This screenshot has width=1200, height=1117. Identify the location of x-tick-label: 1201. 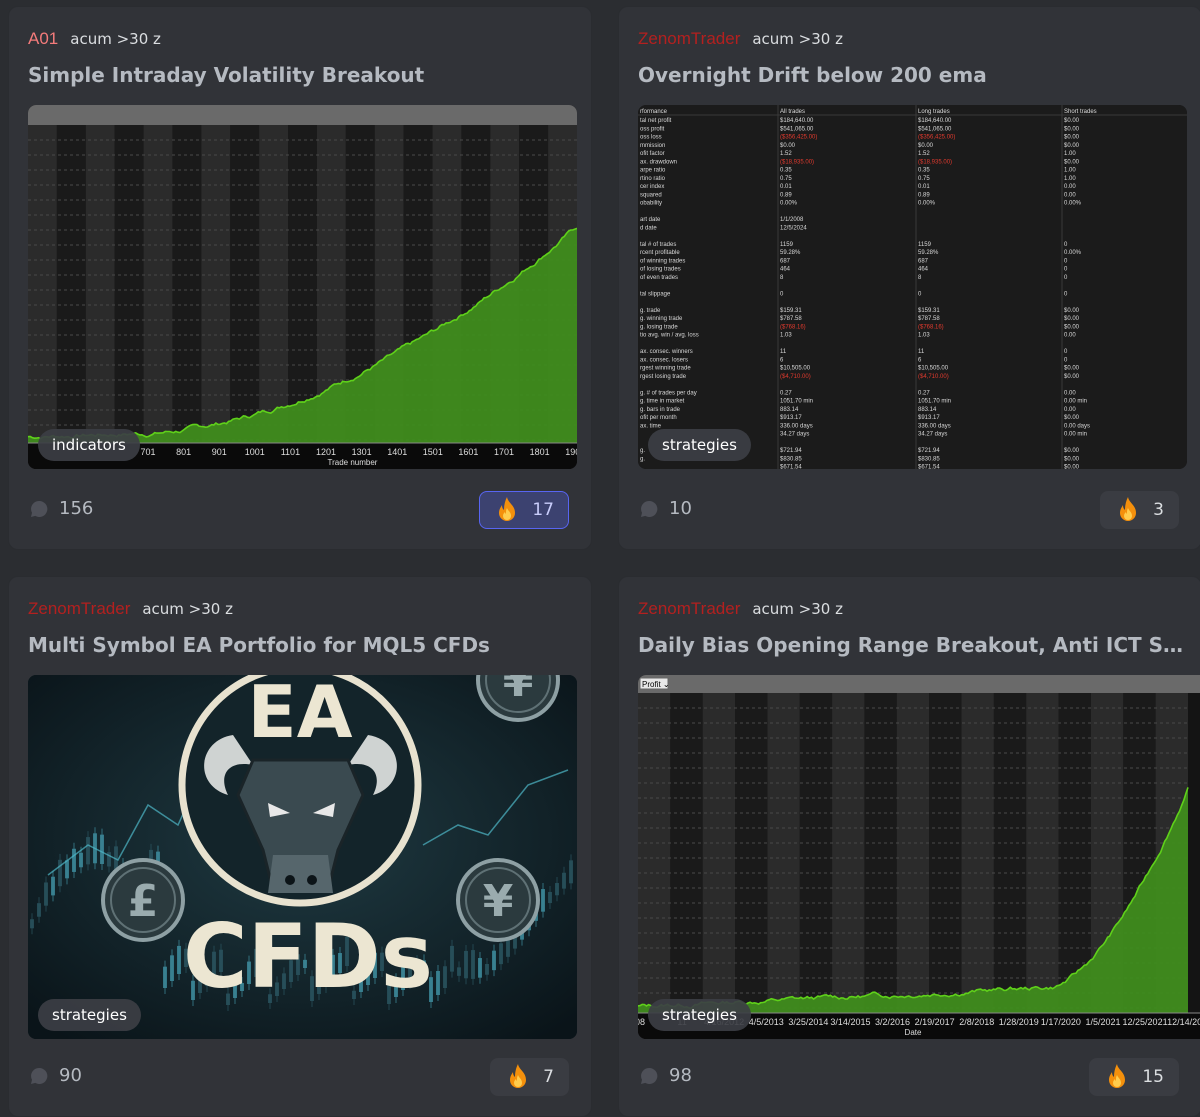
(326, 452).